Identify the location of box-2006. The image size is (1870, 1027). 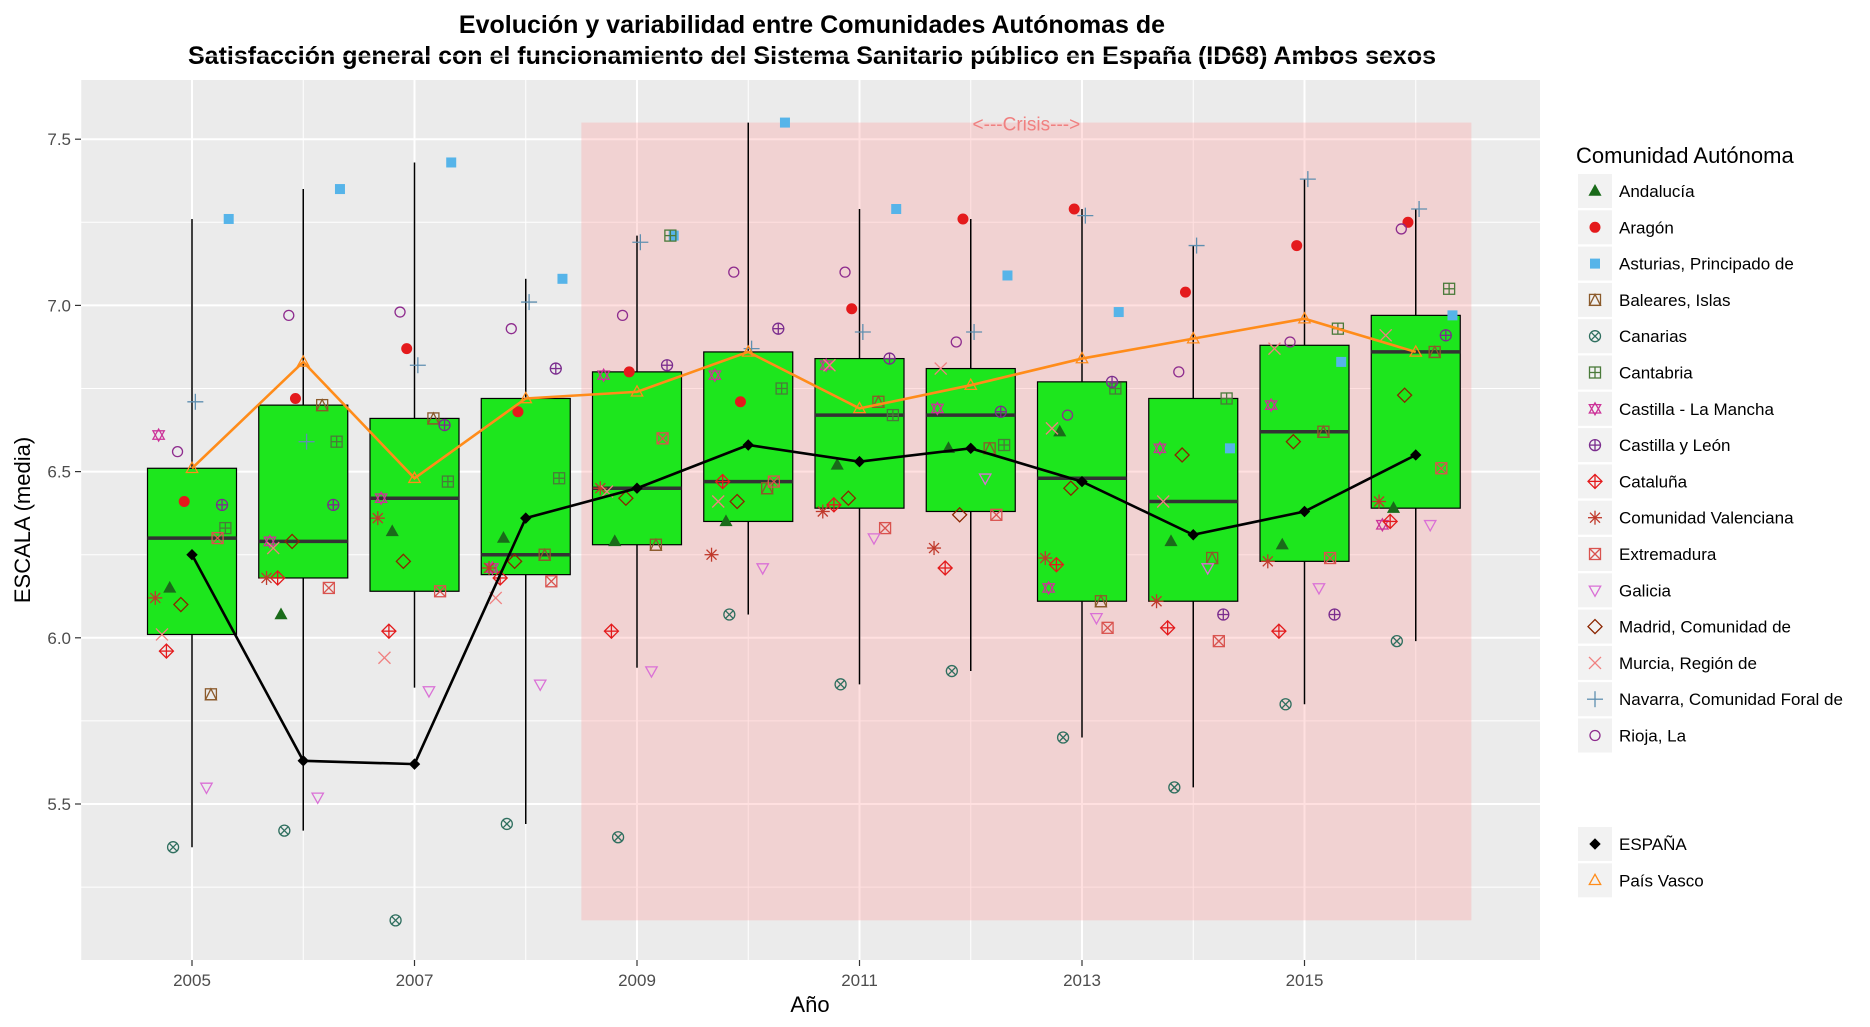
(303, 491).